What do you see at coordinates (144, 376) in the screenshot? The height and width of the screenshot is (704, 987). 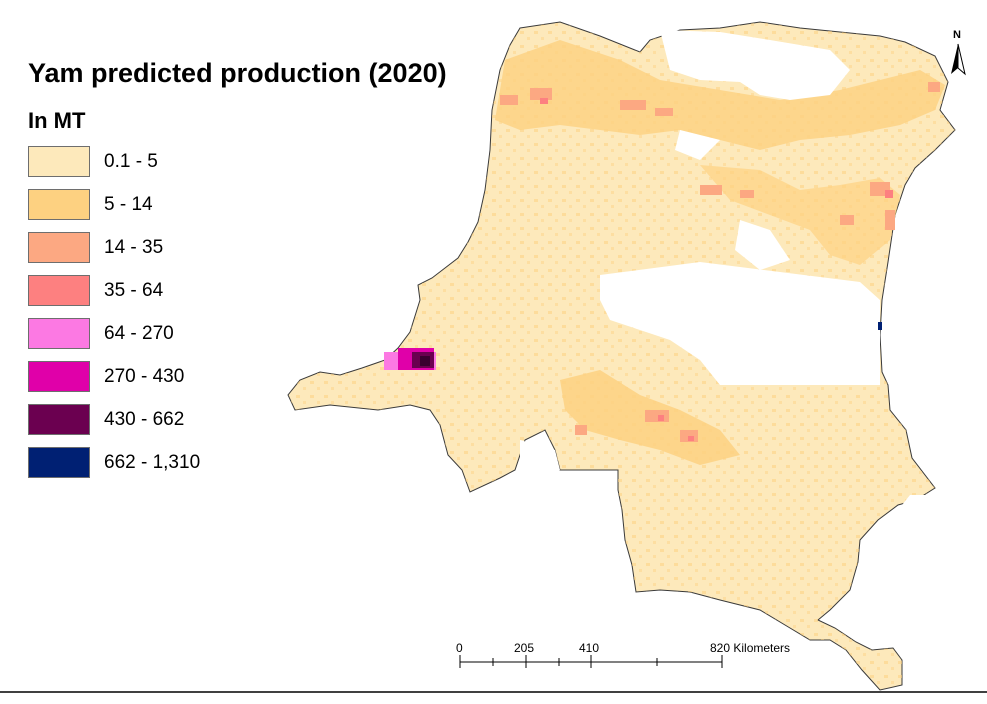 I see `legend-label: 270 - 430` at bounding box center [144, 376].